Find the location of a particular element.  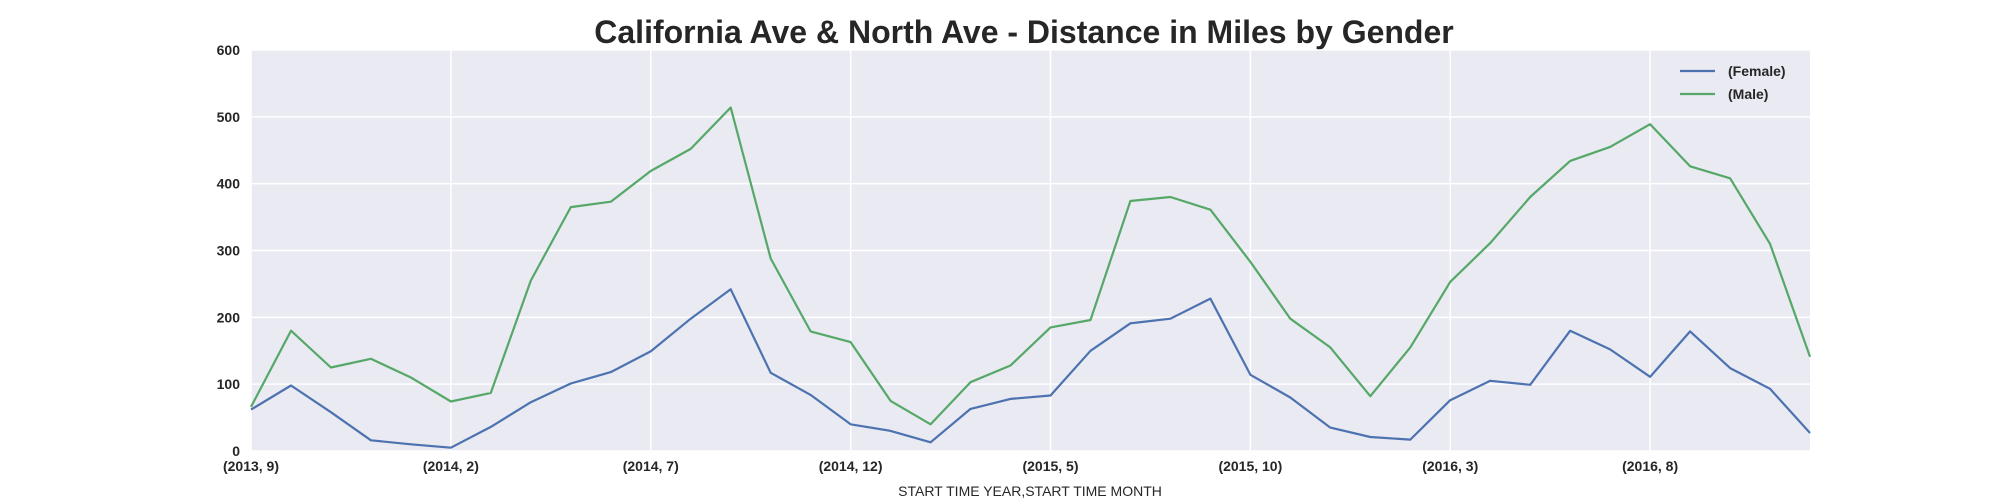

y-tick-label: 0 is located at coordinates (236, 451).